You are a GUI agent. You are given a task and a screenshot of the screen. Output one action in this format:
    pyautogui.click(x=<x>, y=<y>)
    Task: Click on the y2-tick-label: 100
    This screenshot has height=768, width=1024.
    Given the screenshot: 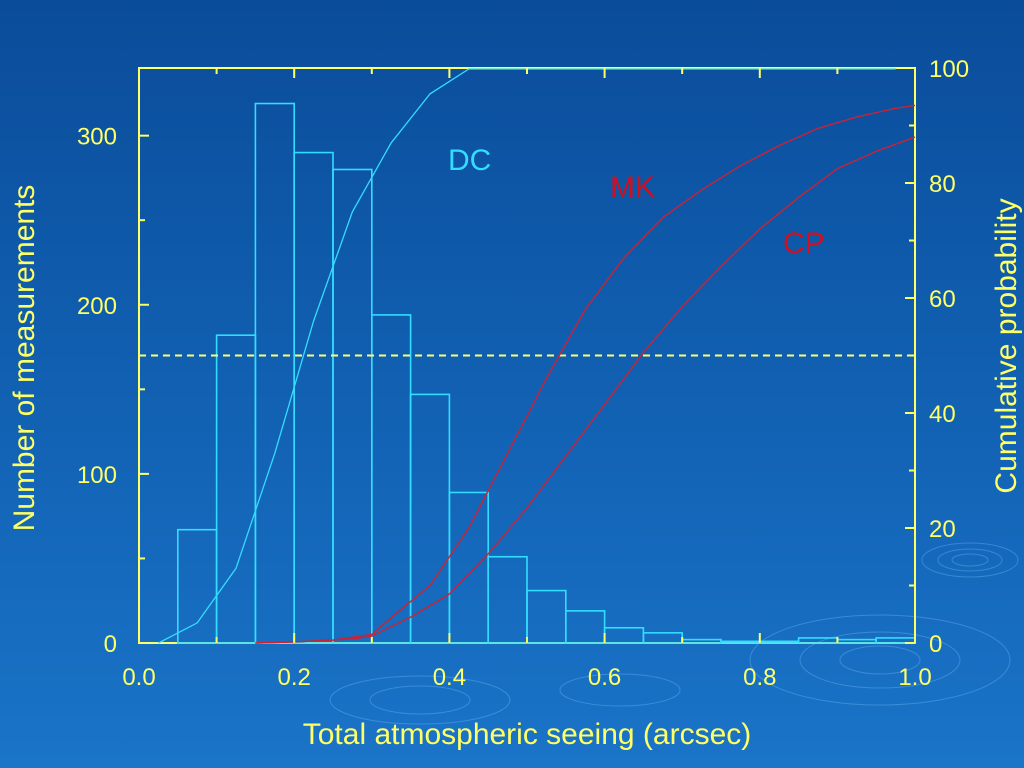 What is the action you would take?
    pyautogui.click(x=949, y=69)
    